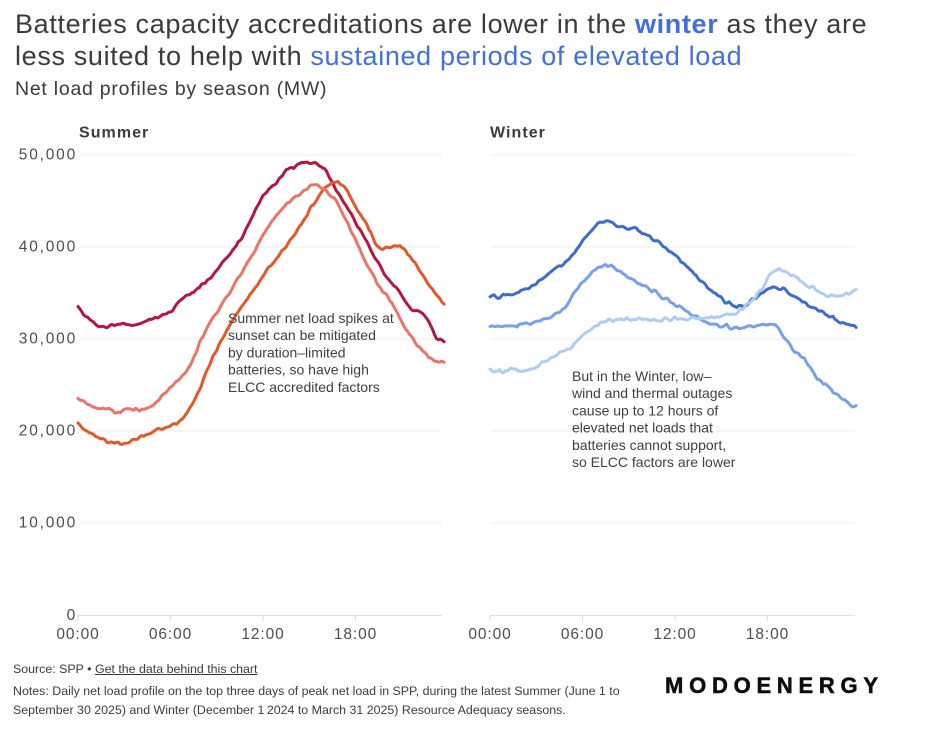 Image resolution: width=938 pixels, height=732 pixels. I want to click on svg-text: 10,000, so click(48, 523).